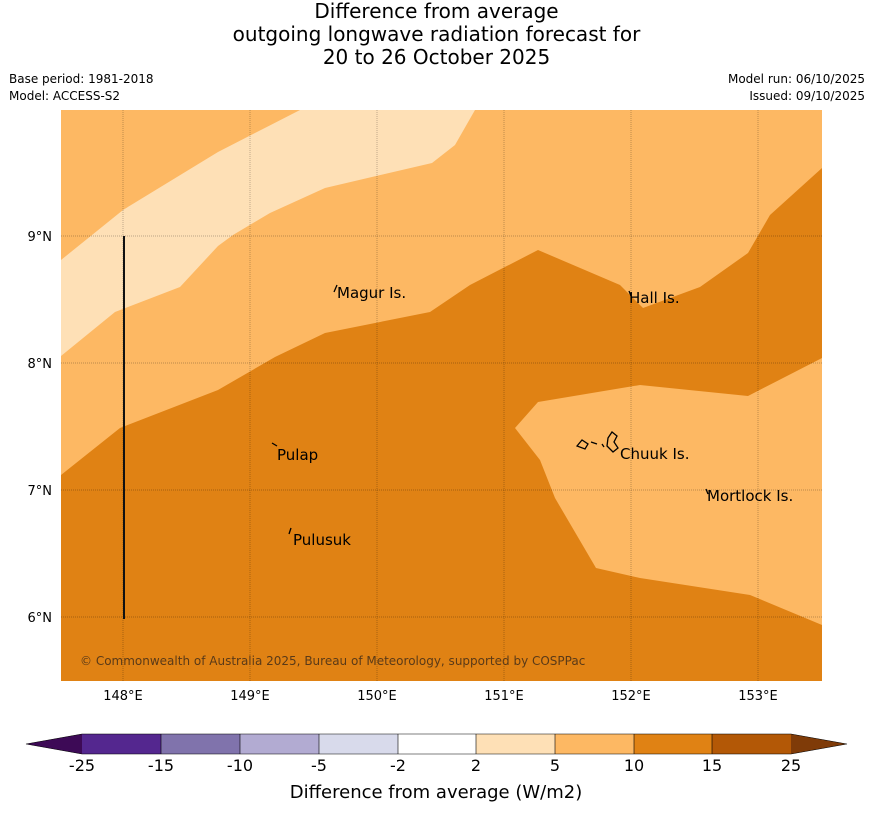 The height and width of the screenshot is (816, 873). Describe the element at coordinates (750, 496) in the screenshot. I see `place-mortlock: Mortlock Is.` at that location.